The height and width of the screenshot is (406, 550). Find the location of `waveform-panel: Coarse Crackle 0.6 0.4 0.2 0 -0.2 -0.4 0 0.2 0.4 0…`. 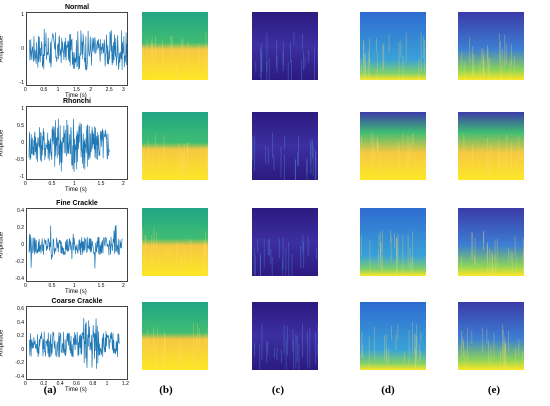

waveform-panel: Coarse Crackle 0.6 0.4 0.2 0 -0.2 -0.4 0 0.2 0.4 0… is located at coordinates (70, 345).